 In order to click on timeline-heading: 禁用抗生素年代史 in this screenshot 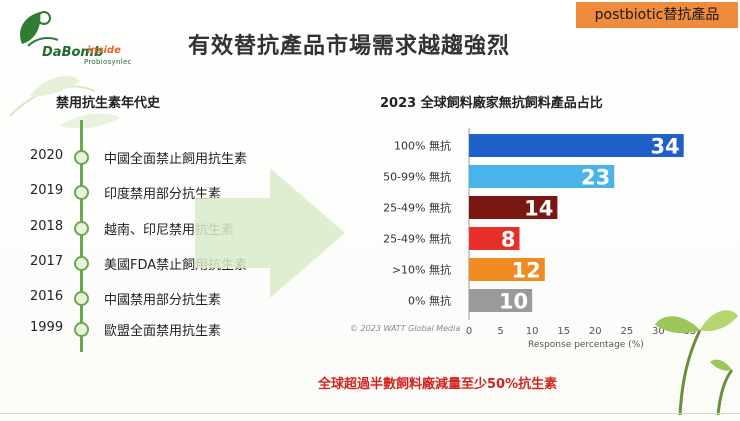, I will do `click(108, 103)`.